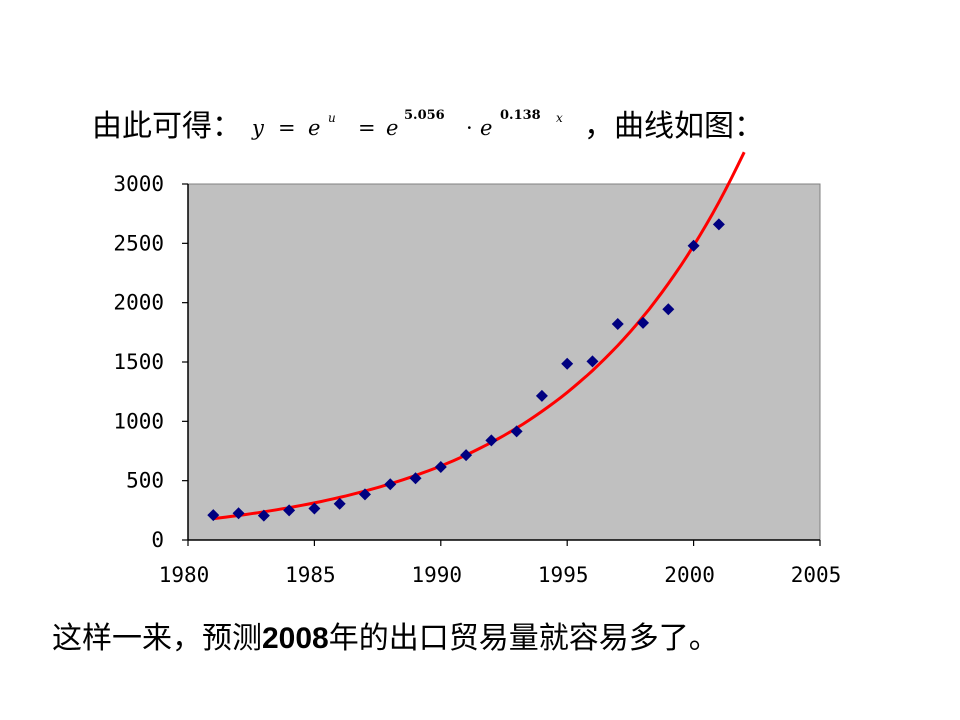 The width and height of the screenshot is (960, 720). I want to click on footer-text-2: 年的出口贸易量就容易多了。, so click(523, 638).